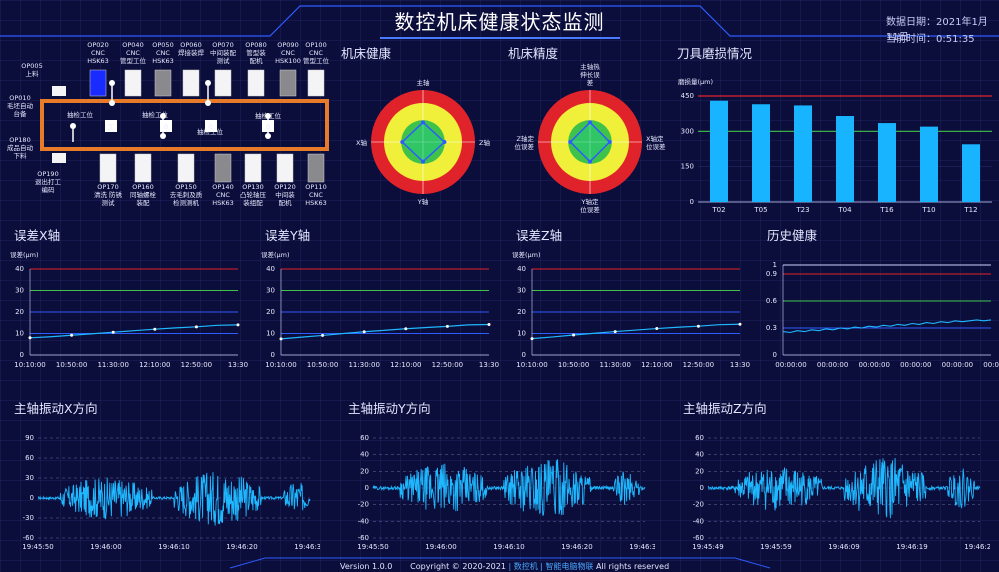 Image resolution: width=999 pixels, height=572 pixels. I want to click on err-ytick: 0, so click(22, 355).